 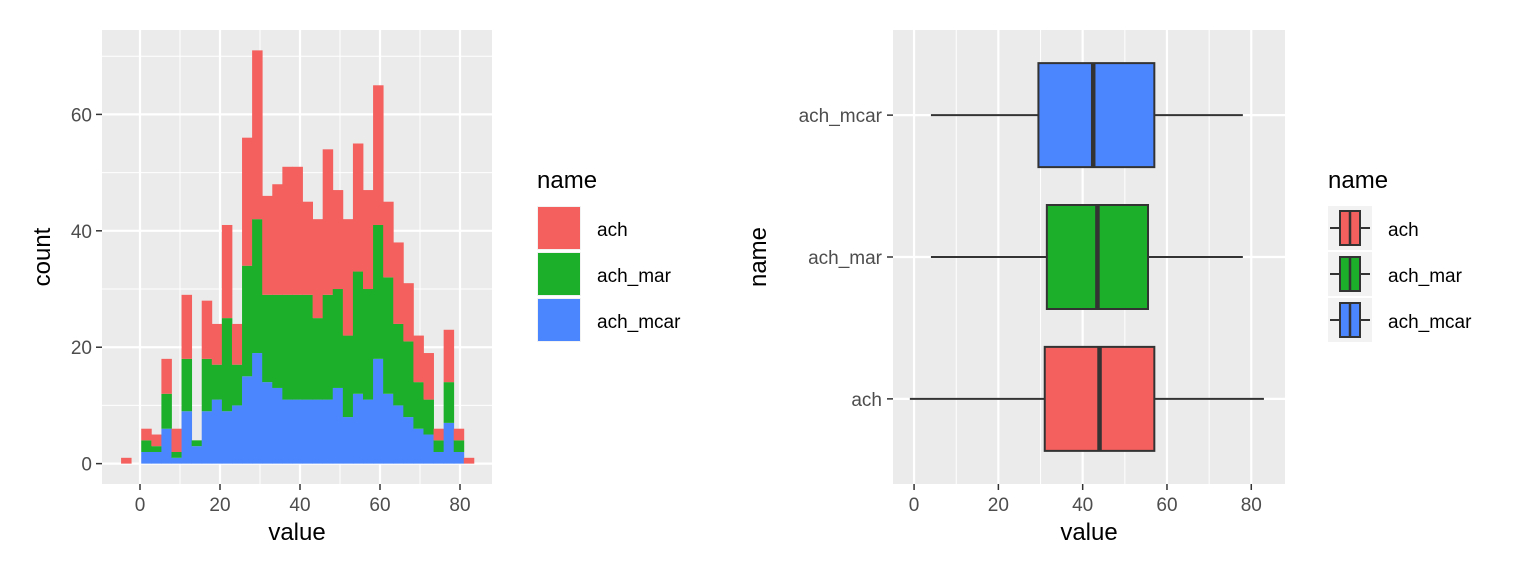 What do you see at coordinates (846, 258) in the screenshot?
I see `boxplot-y-ticks: ach ach_mar ach_mcar` at bounding box center [846, 258].